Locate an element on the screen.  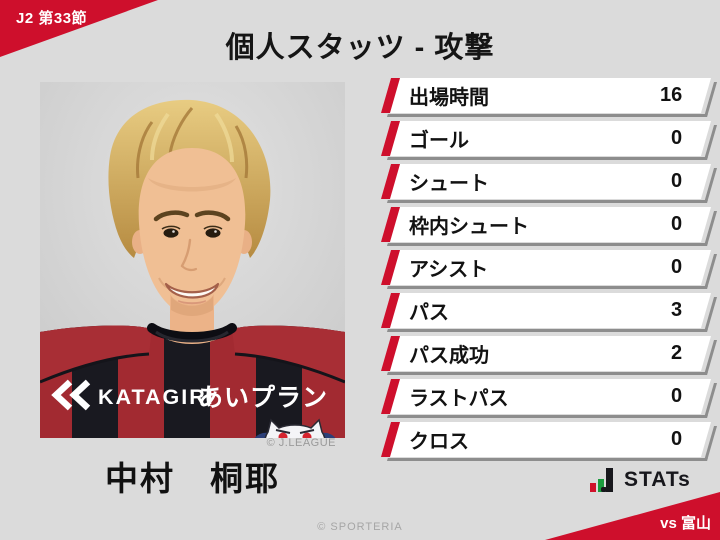
sponsor-main-text: KATAGIRI is located at coordinates (156, 397).